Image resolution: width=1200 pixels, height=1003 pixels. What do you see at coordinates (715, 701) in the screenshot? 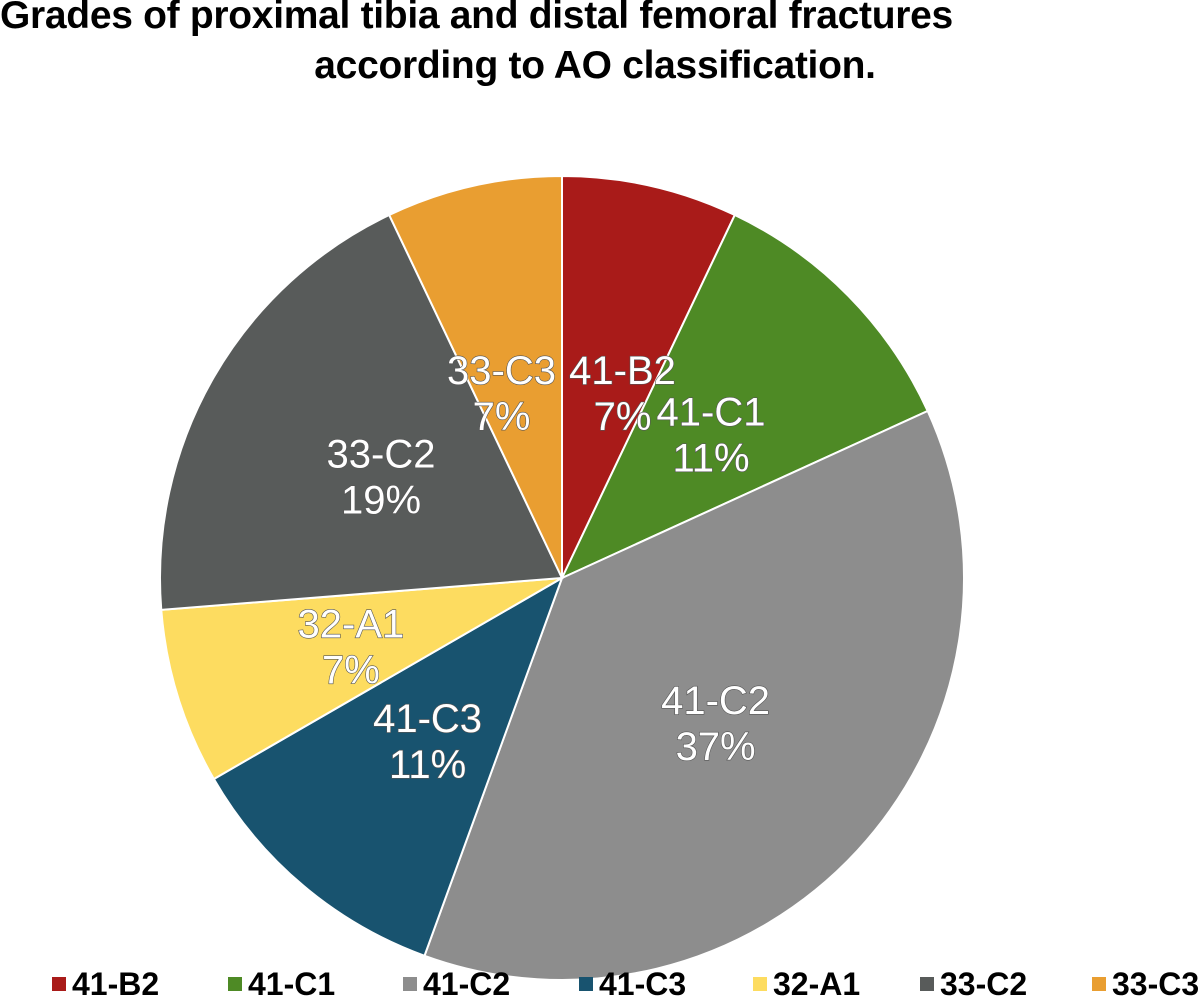
I see `data-label-category-41-c2: 41-C2` at bounding box center [715, 701].